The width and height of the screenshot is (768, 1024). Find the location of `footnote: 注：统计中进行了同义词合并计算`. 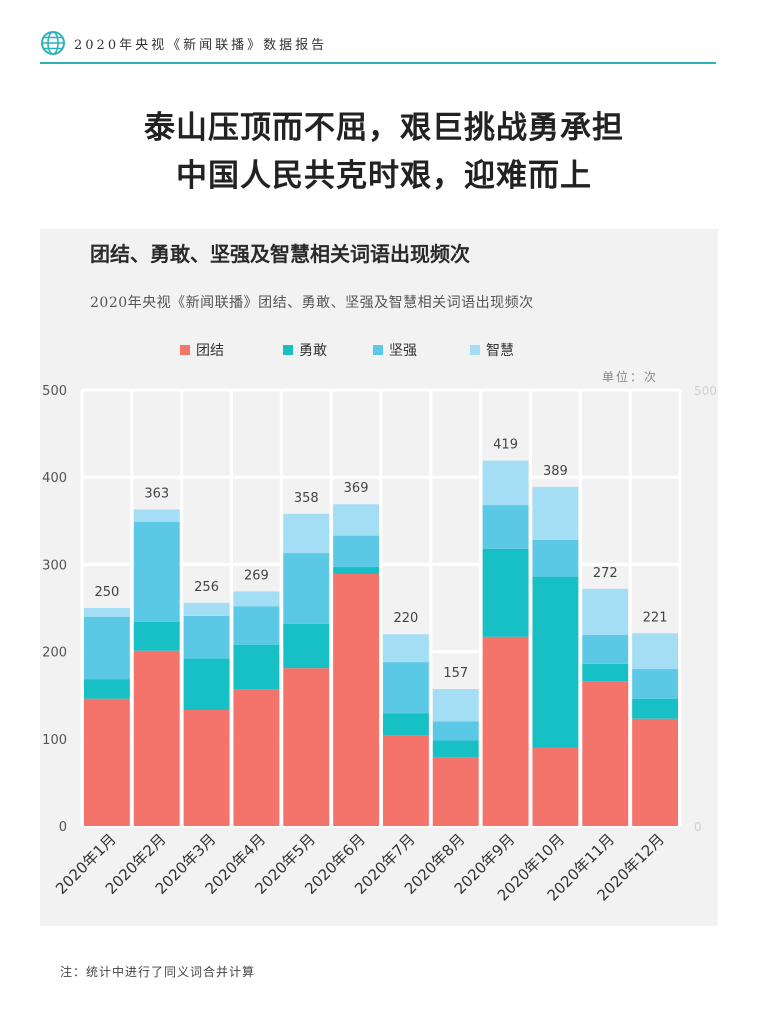

footnote: 注：统计中进行了同义词合并计算 is located at coordinates (158, 972).